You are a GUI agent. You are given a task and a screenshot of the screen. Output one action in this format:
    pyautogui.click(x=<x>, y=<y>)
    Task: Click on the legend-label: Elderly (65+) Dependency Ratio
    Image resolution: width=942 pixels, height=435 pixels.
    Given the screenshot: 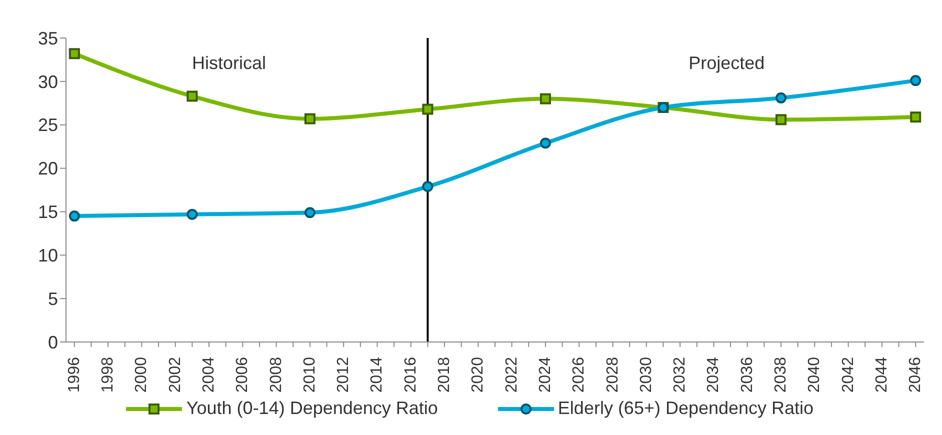 What is the action you would take?
    pyautogui.click(x=686, y=408)
    